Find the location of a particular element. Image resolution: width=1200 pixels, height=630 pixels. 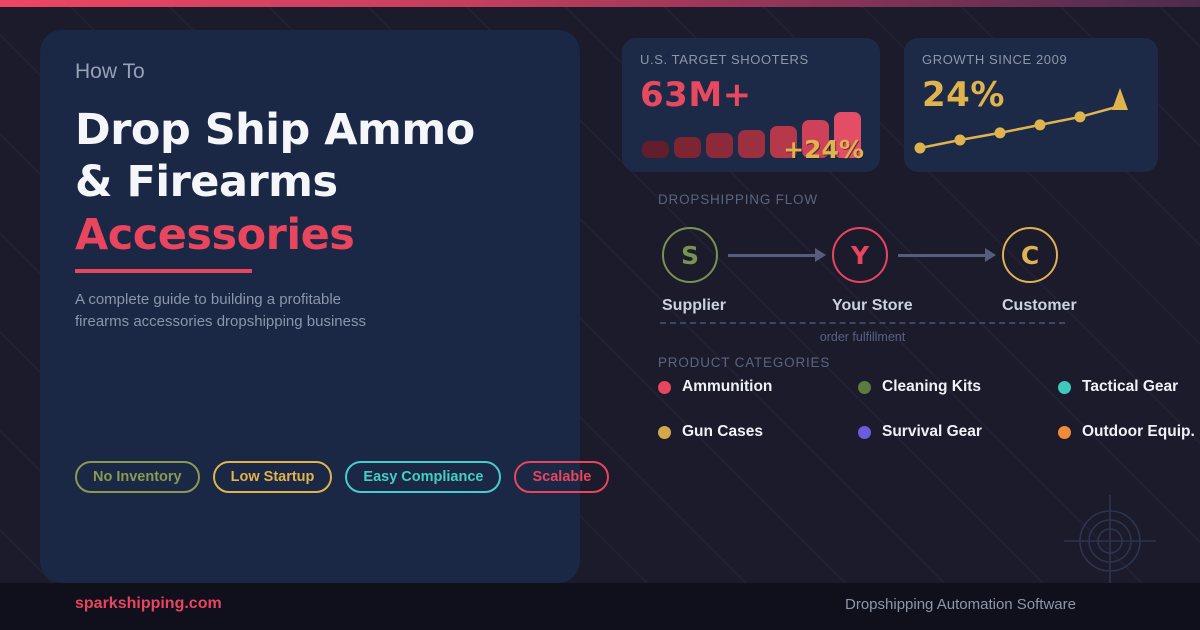

customer-circle-icon: C is located at coordinates (1030, 255).